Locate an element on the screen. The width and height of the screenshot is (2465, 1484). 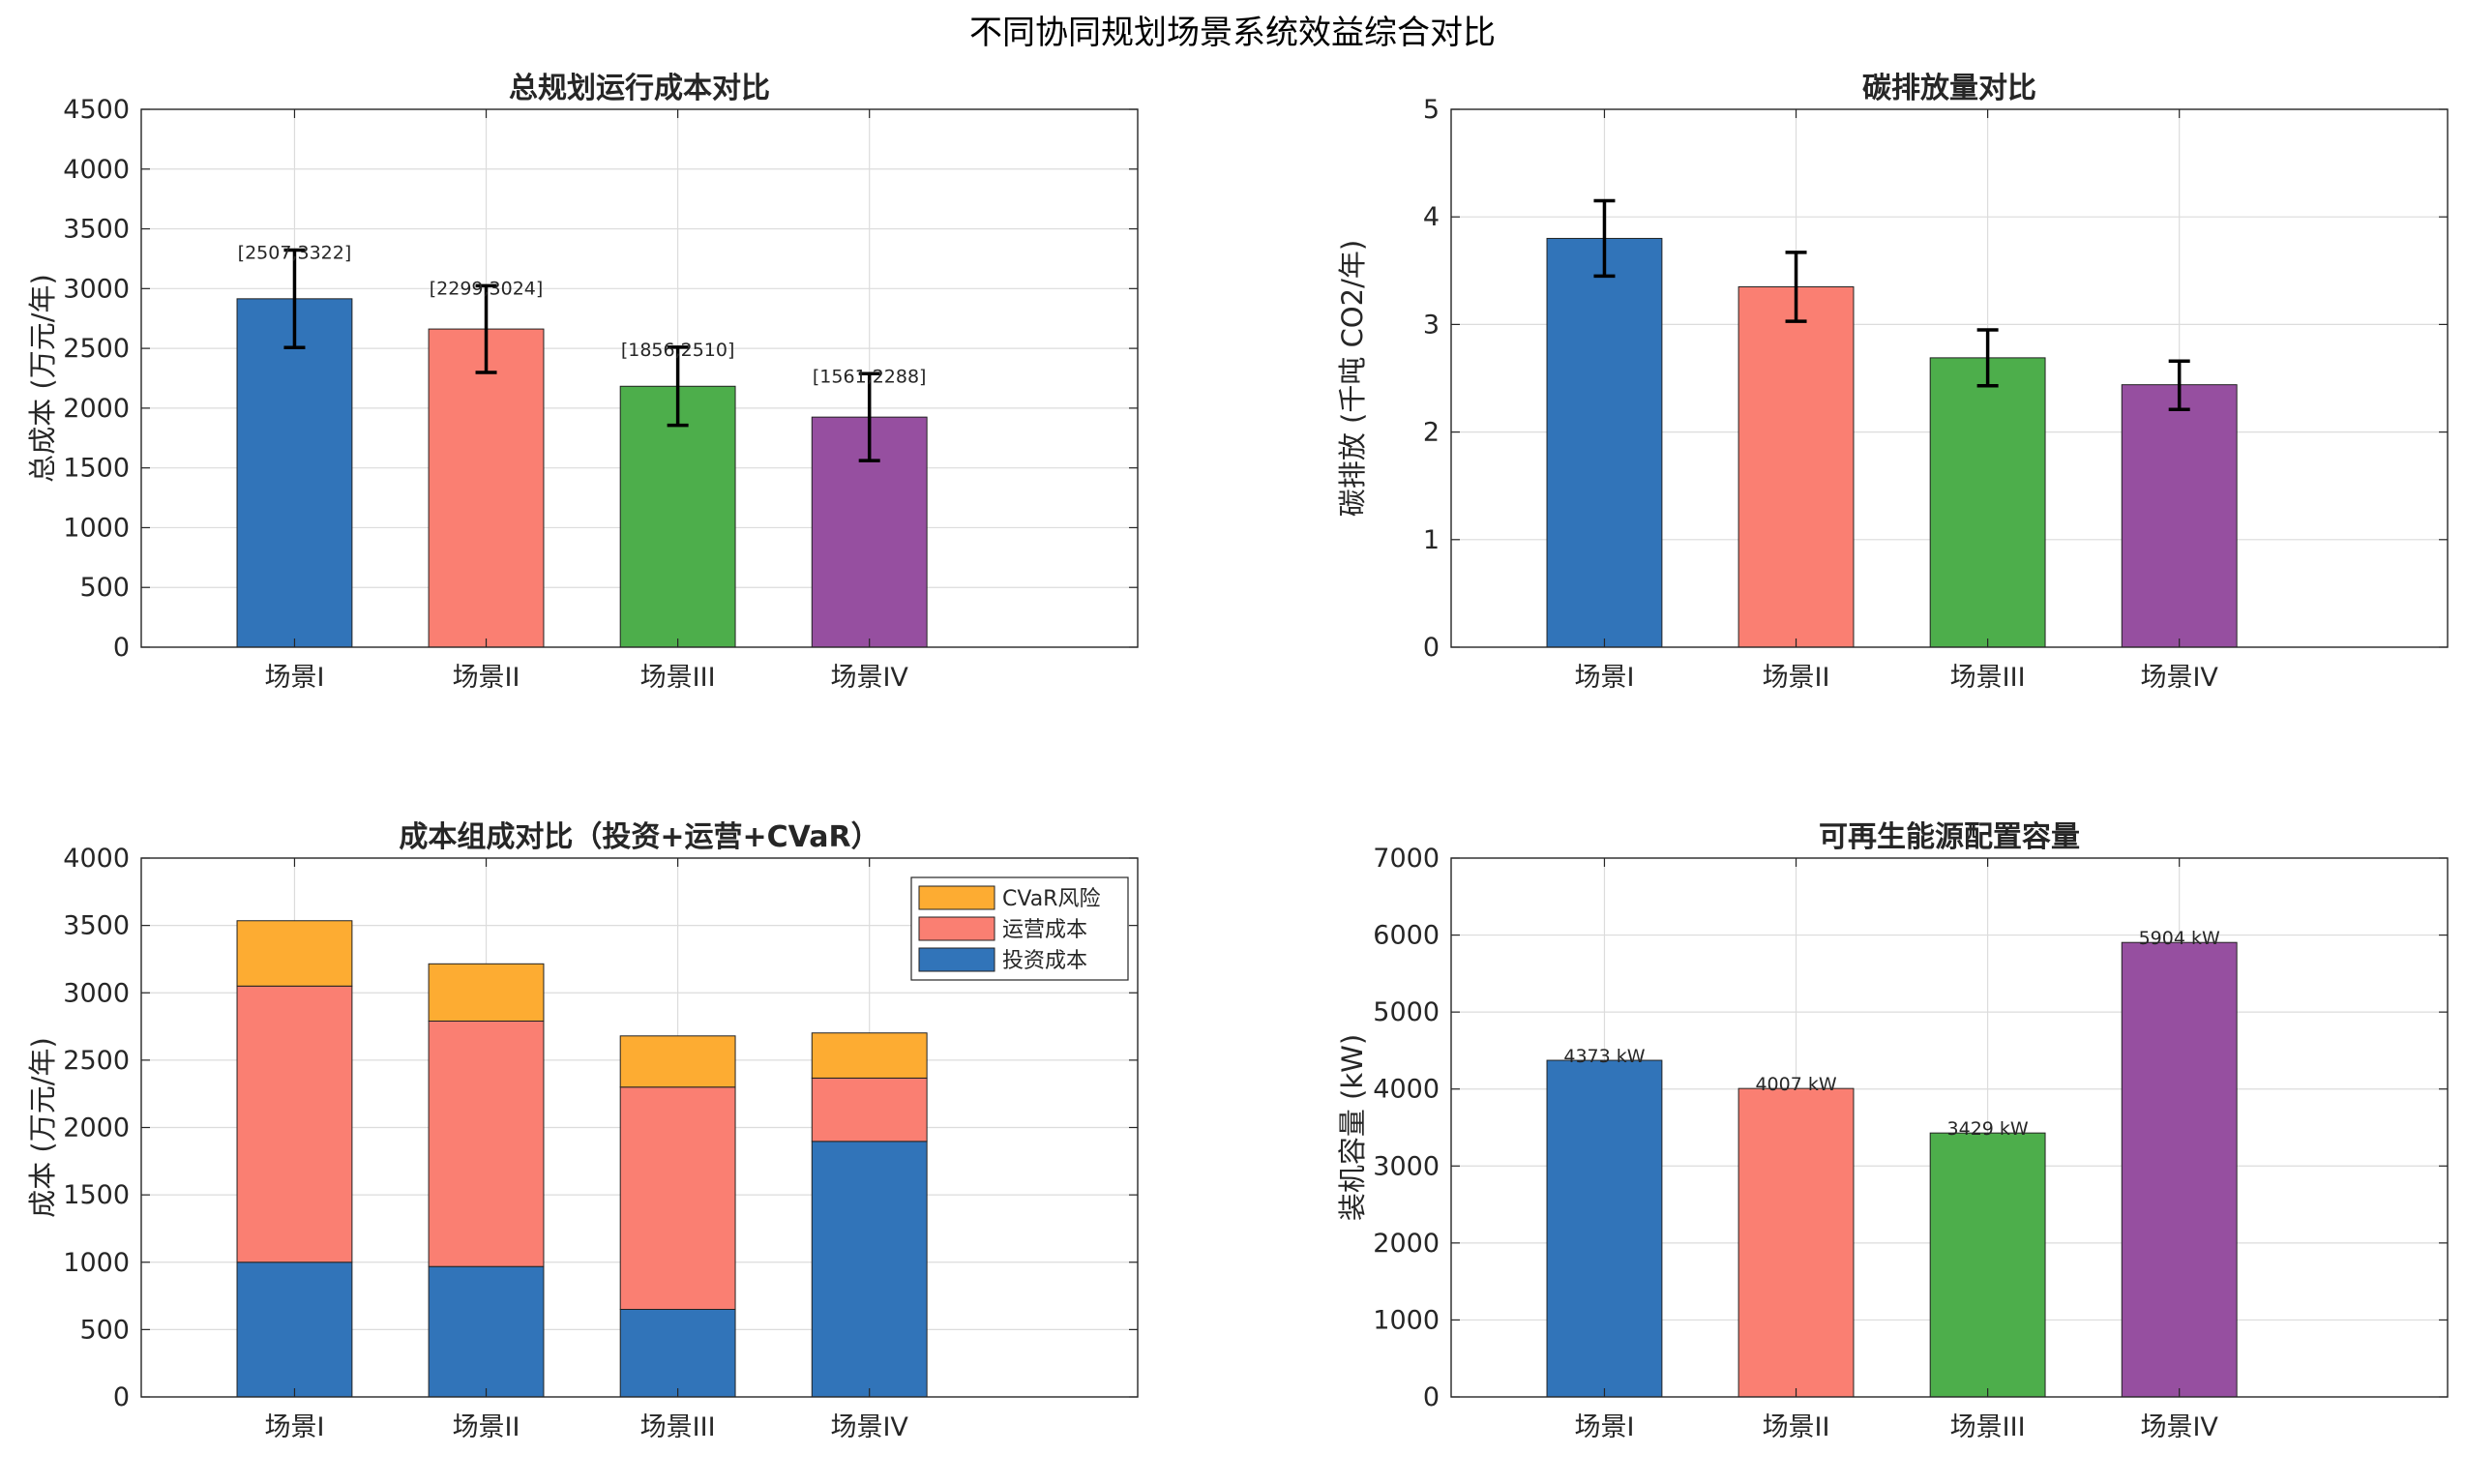
figure-title: 不同协同规划场景系统效益综合对比 is located at coordinates (1232, 33).